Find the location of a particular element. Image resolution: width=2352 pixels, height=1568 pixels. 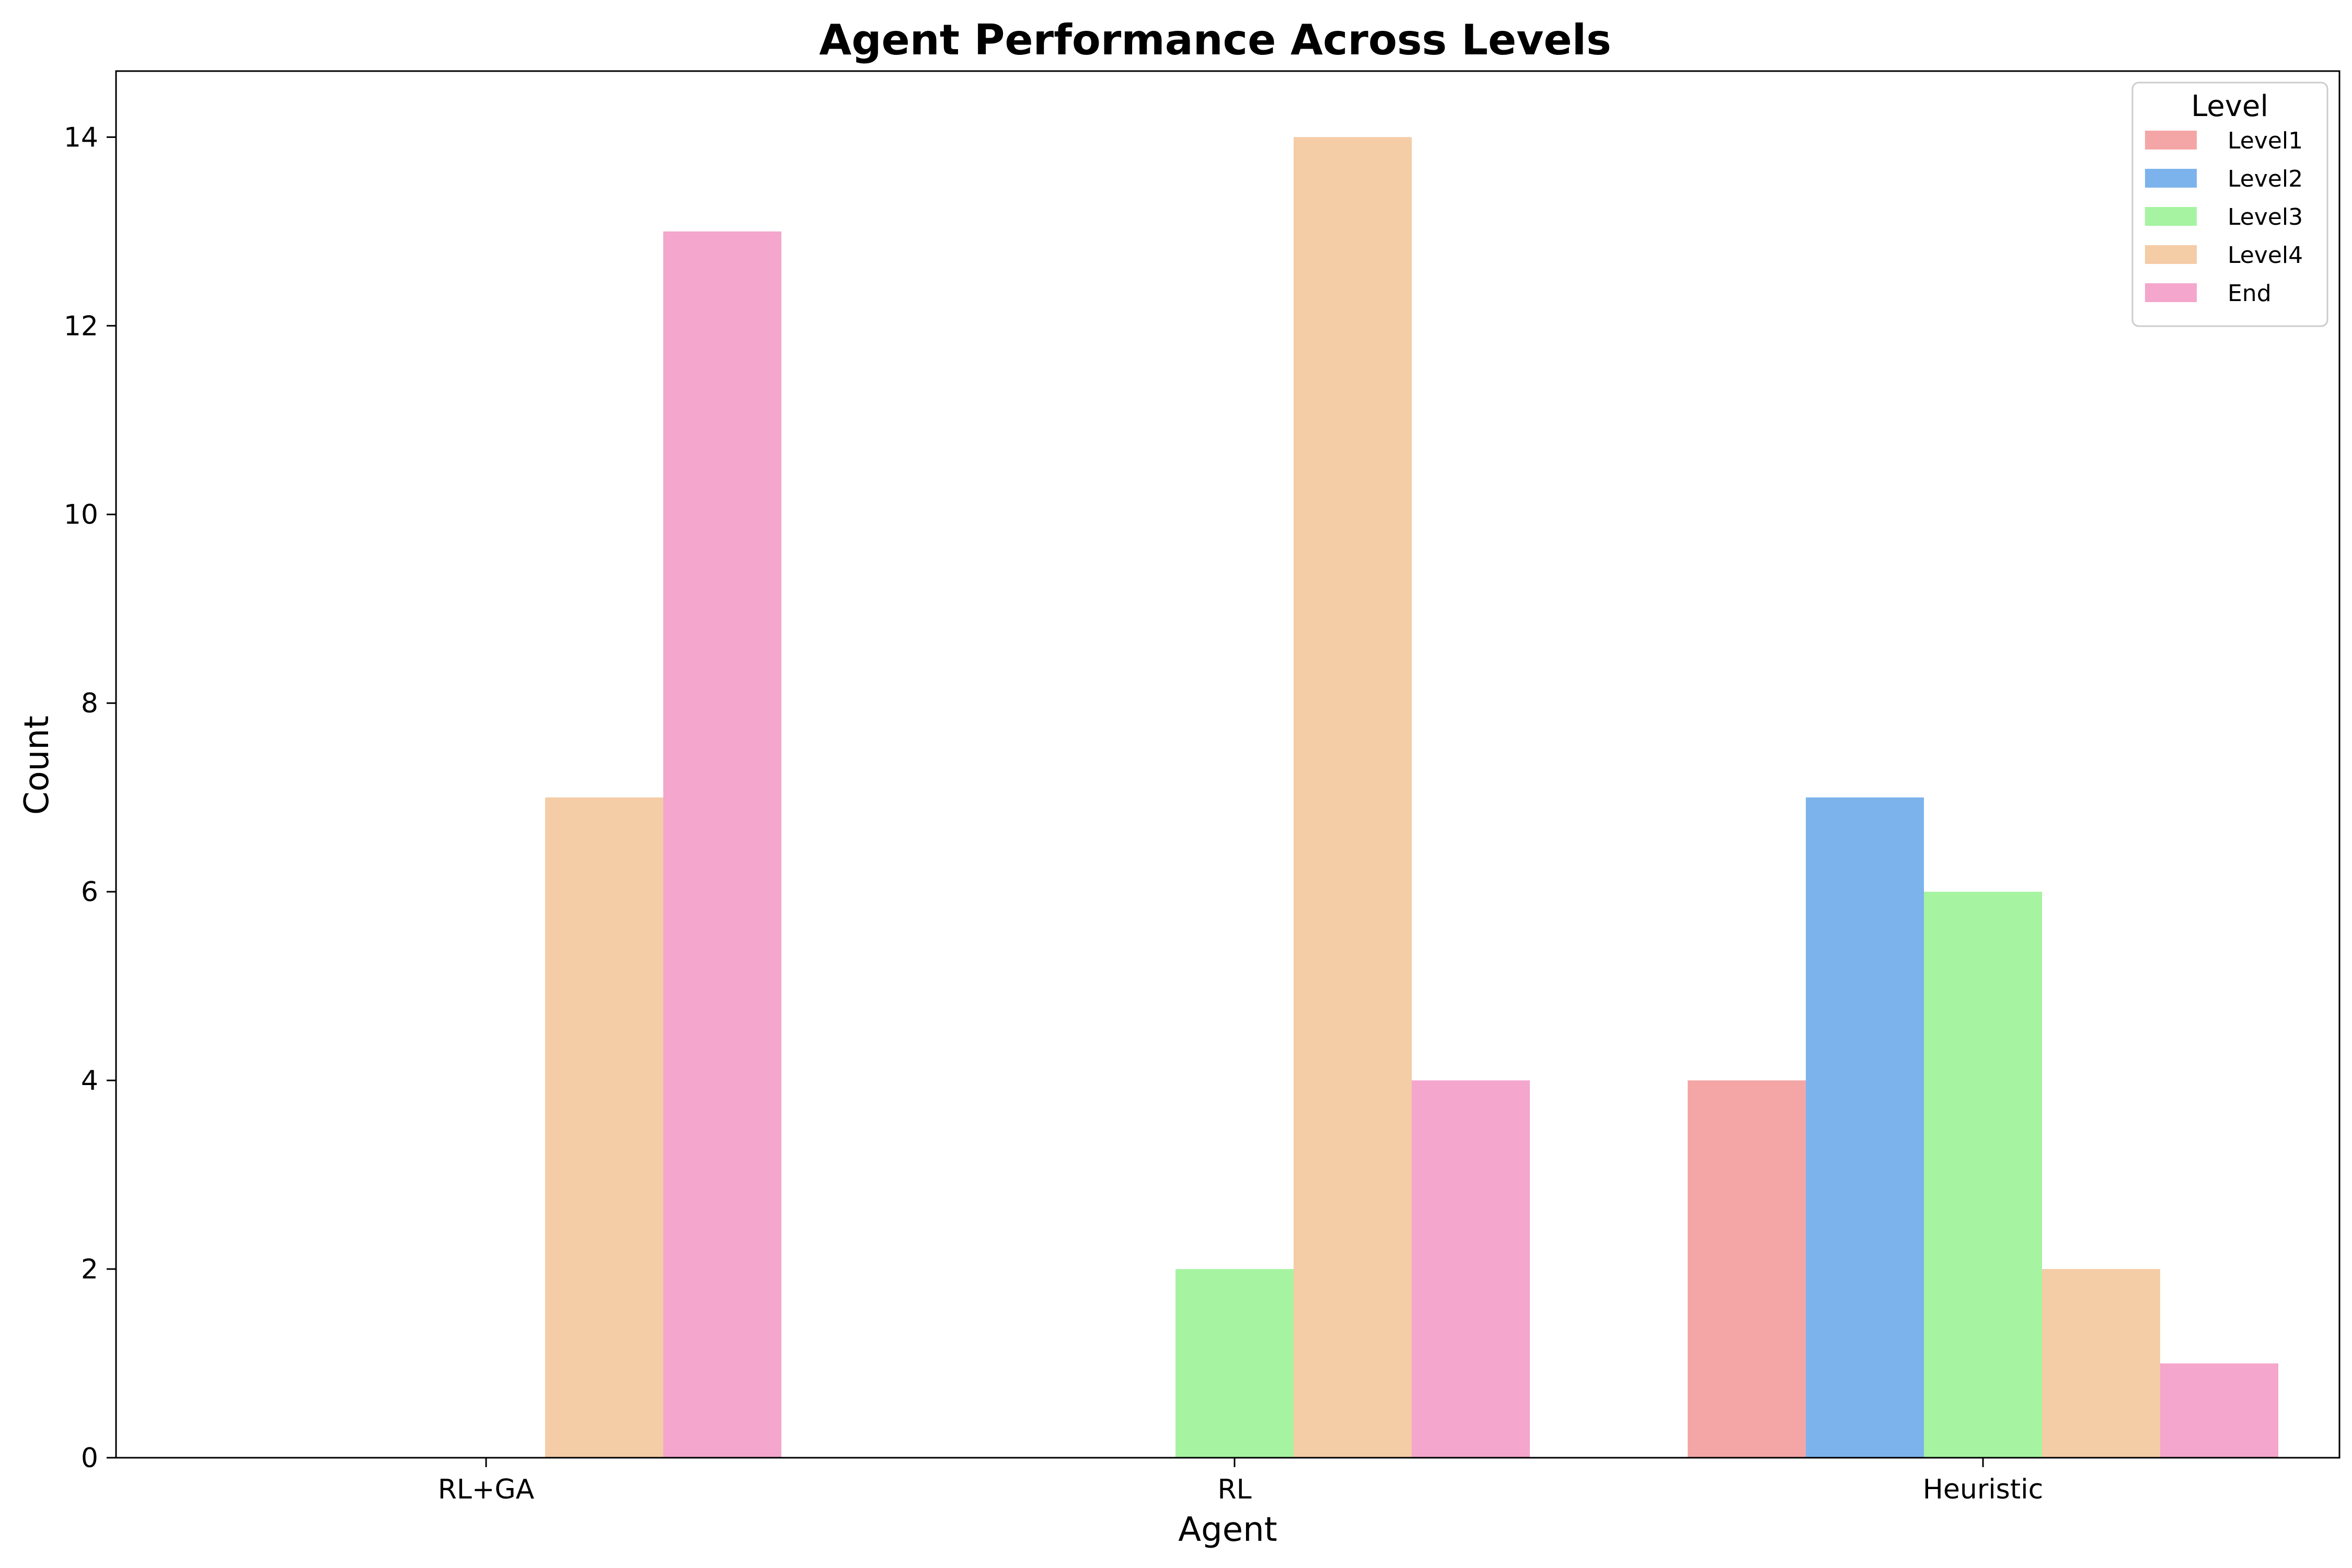

legend-label-level2: Level2 is located at coordinates (2265, 179).